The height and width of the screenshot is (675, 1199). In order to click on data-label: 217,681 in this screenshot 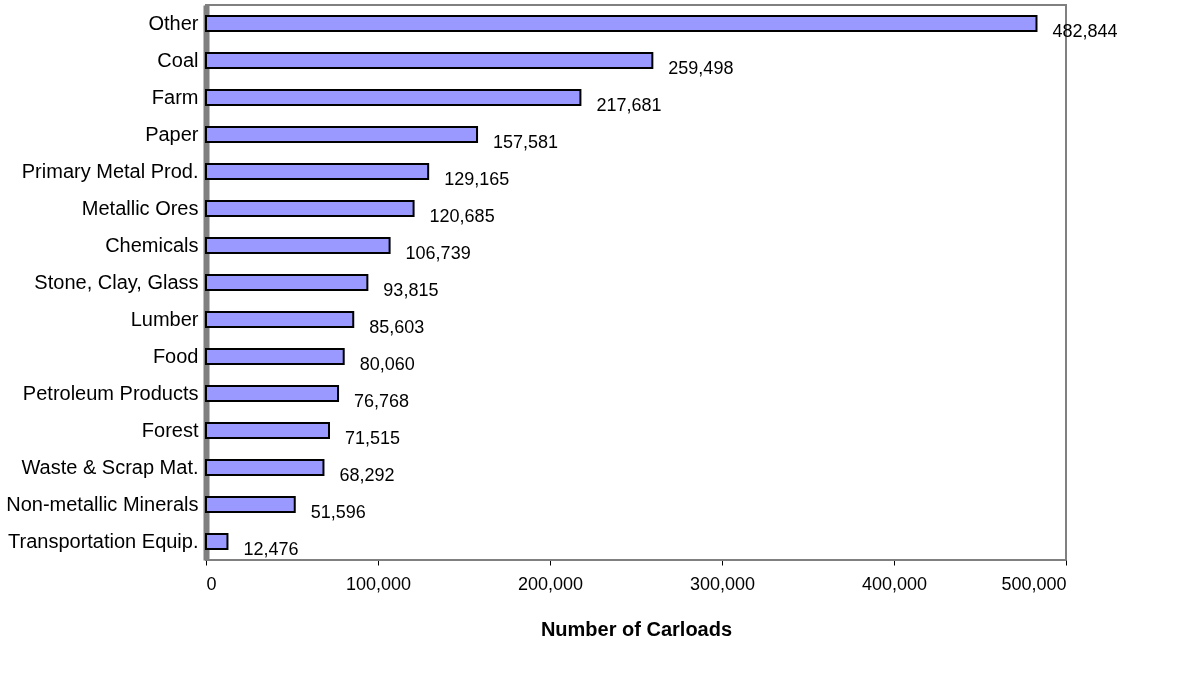, I will do `click(629, 104)`.